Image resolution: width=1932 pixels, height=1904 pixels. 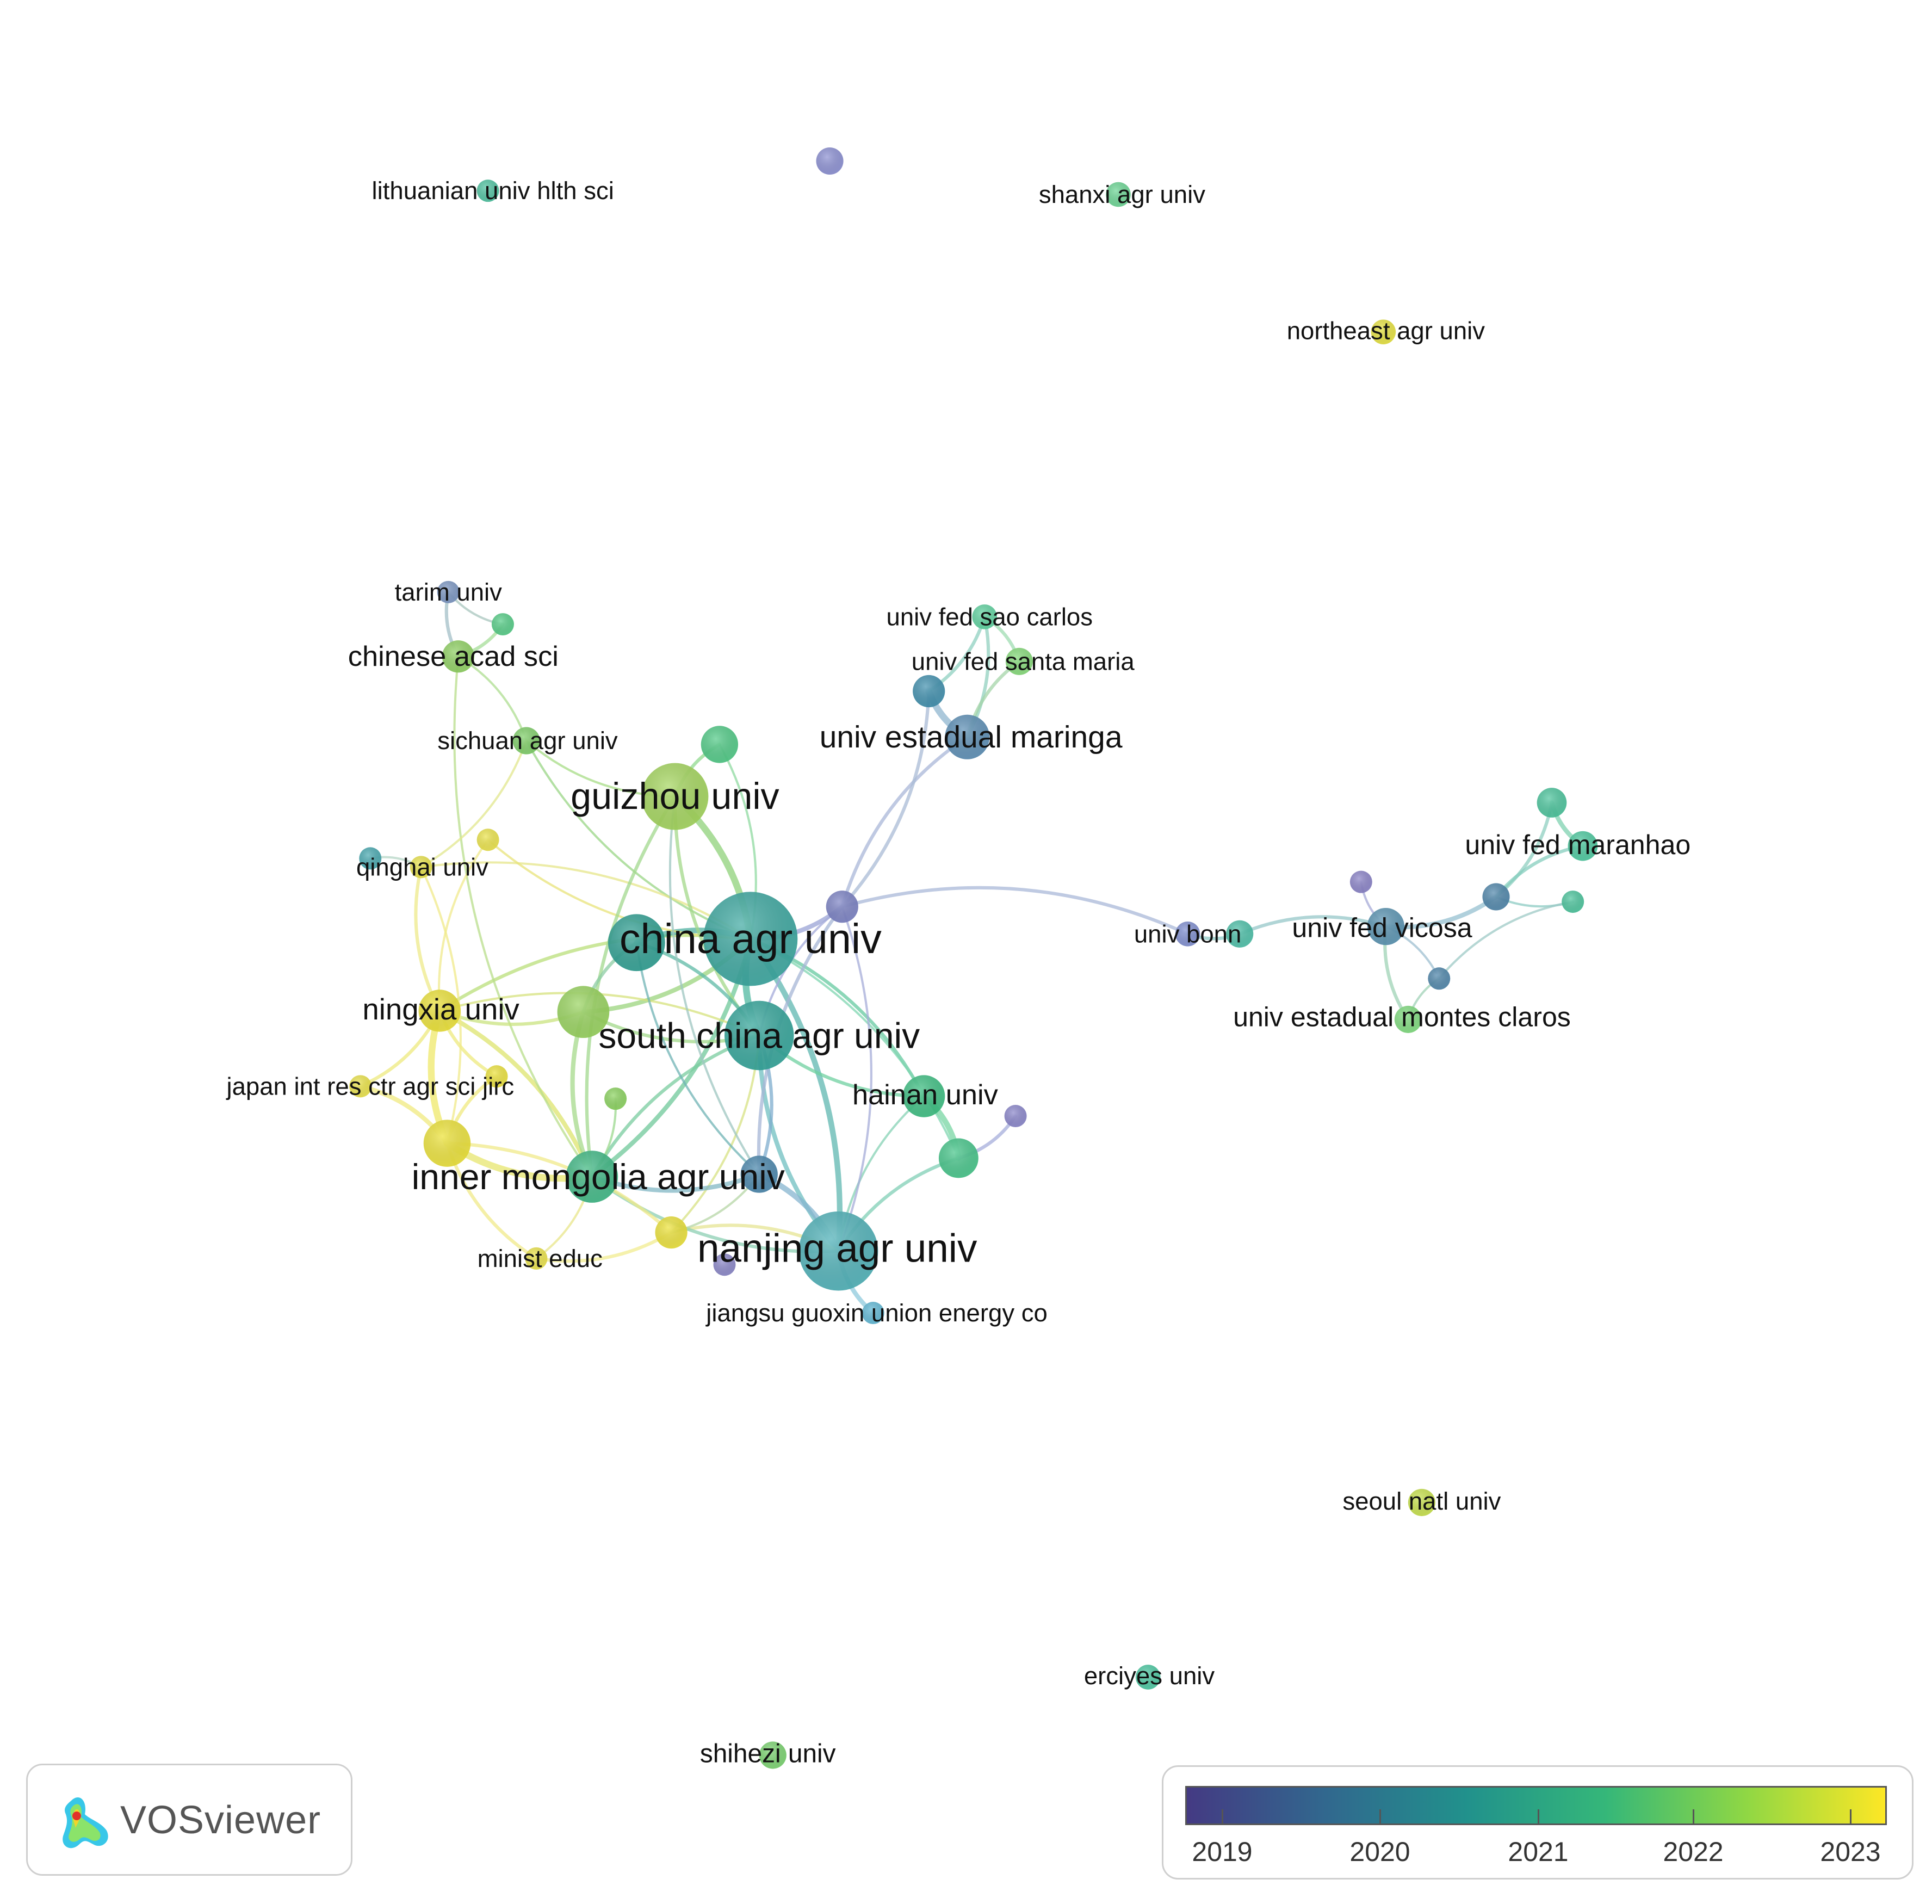 I want to click on network-node-univ-estadual-maringa-shading, so click(x=968, y=737).